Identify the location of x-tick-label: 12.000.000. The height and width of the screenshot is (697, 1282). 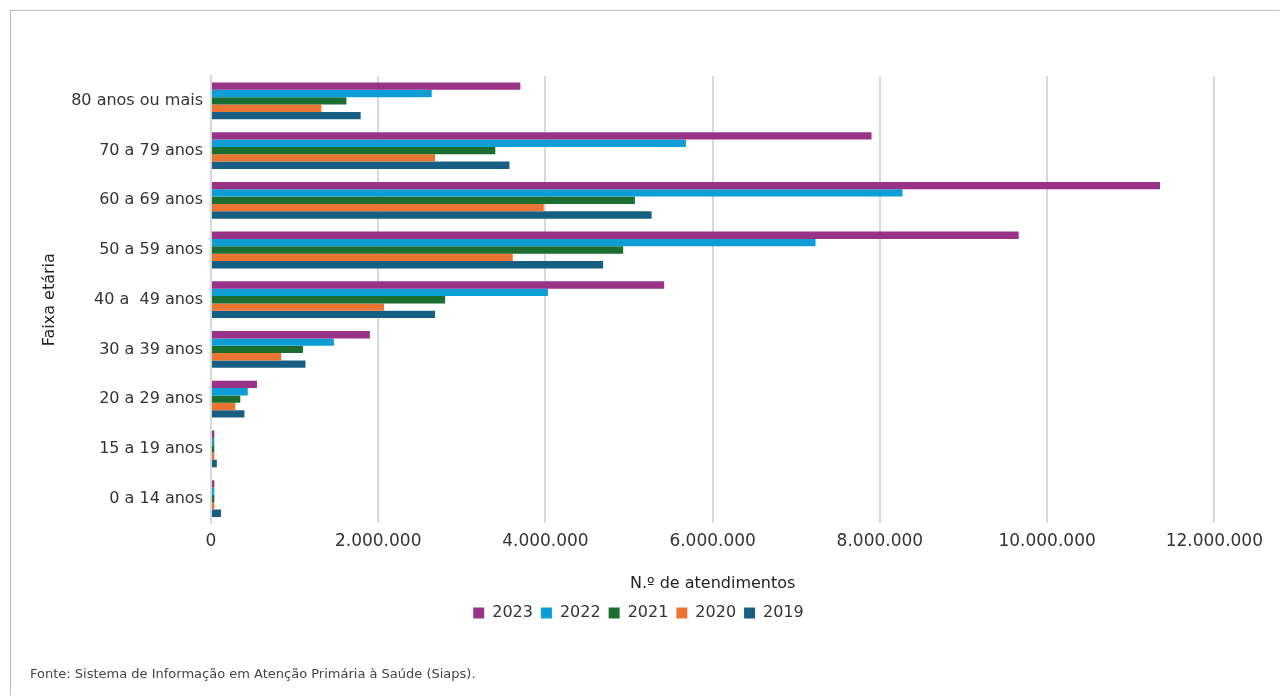
(1214, 540).